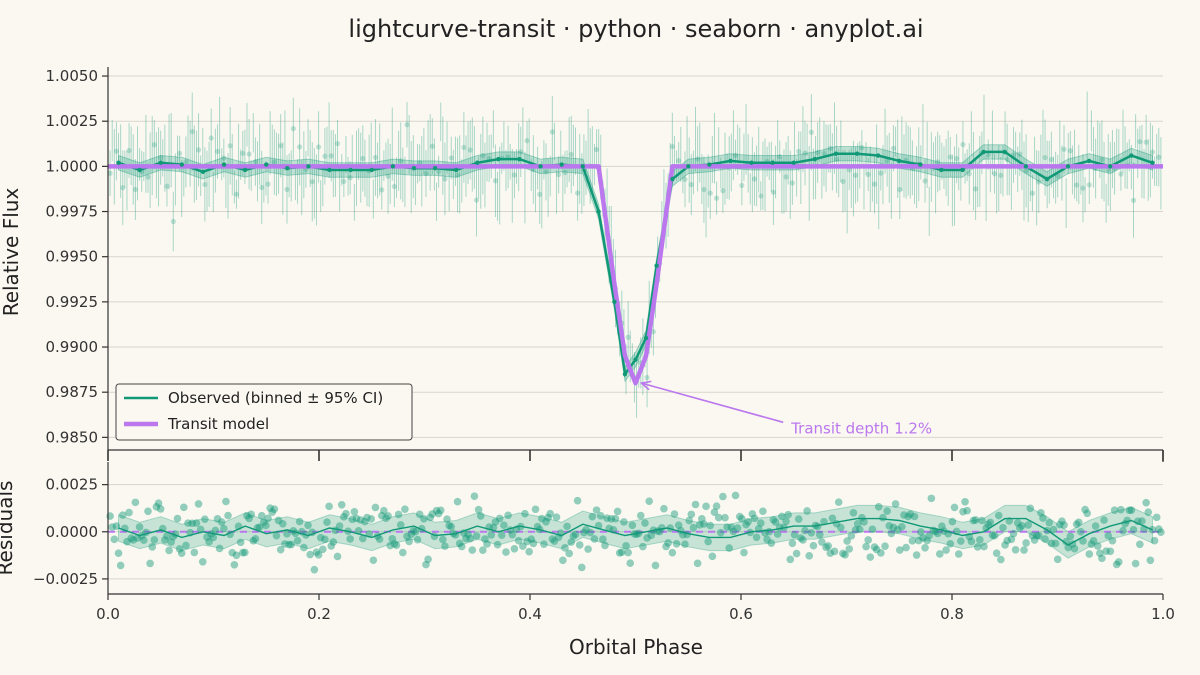 The height and width of the screenshot is (675, 1200). Describe the element at coordinates (8, 528) in the screenshot. I see `residual-y-axis-label: Residuals` at that location.